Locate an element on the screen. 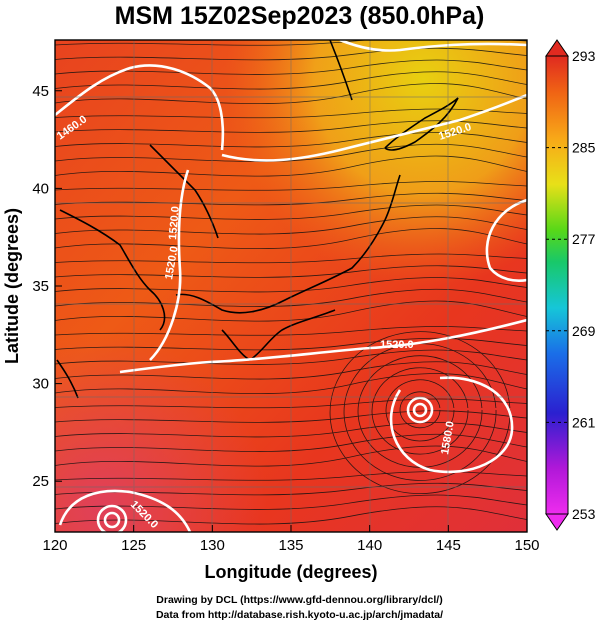 The width and height of the screenshot is (599, 625). x-tick-label: 145 is located at coordinates (448, 545).